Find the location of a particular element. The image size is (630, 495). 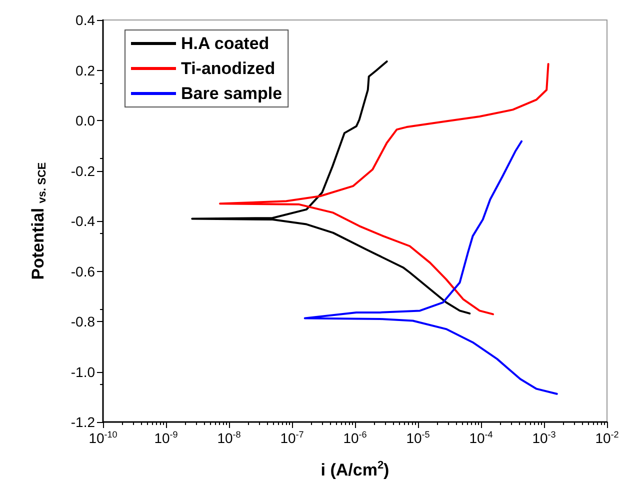

y-tick-label: -0.4 is located at coordinates (83, 221).